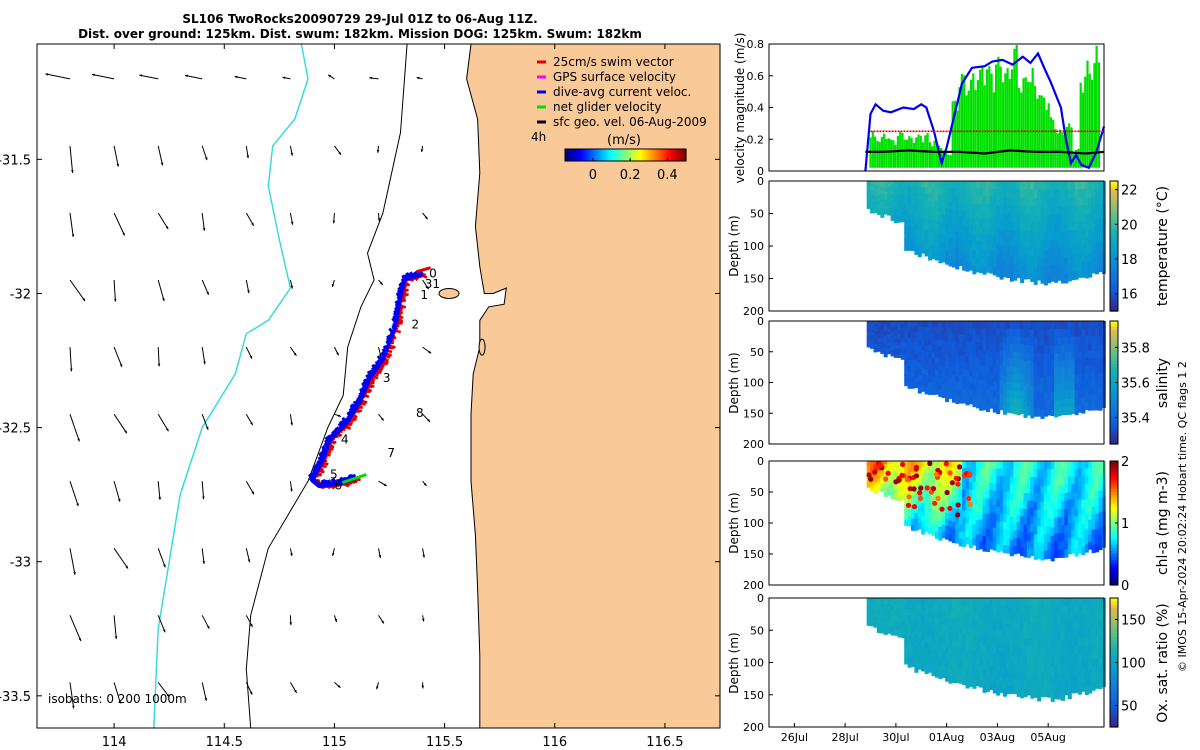 This screenshot has width=1200, height=750. I want to click on isobath-200m, so click(326, 386).